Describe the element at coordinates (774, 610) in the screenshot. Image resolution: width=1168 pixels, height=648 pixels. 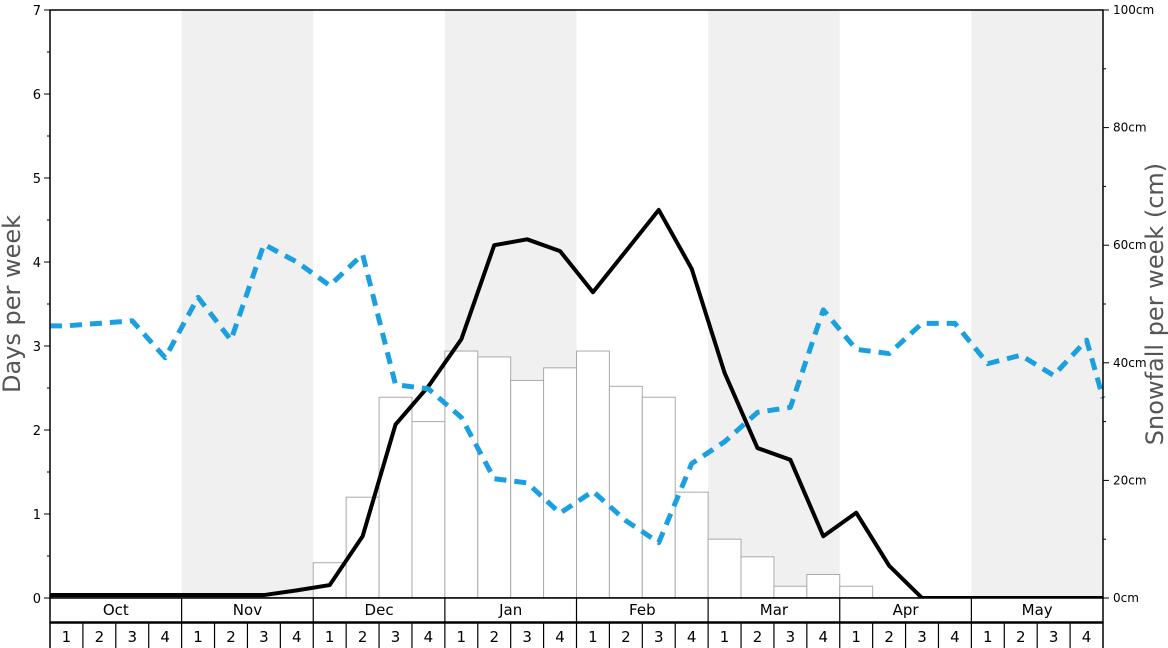
I see `month-label: Mar` at that location.